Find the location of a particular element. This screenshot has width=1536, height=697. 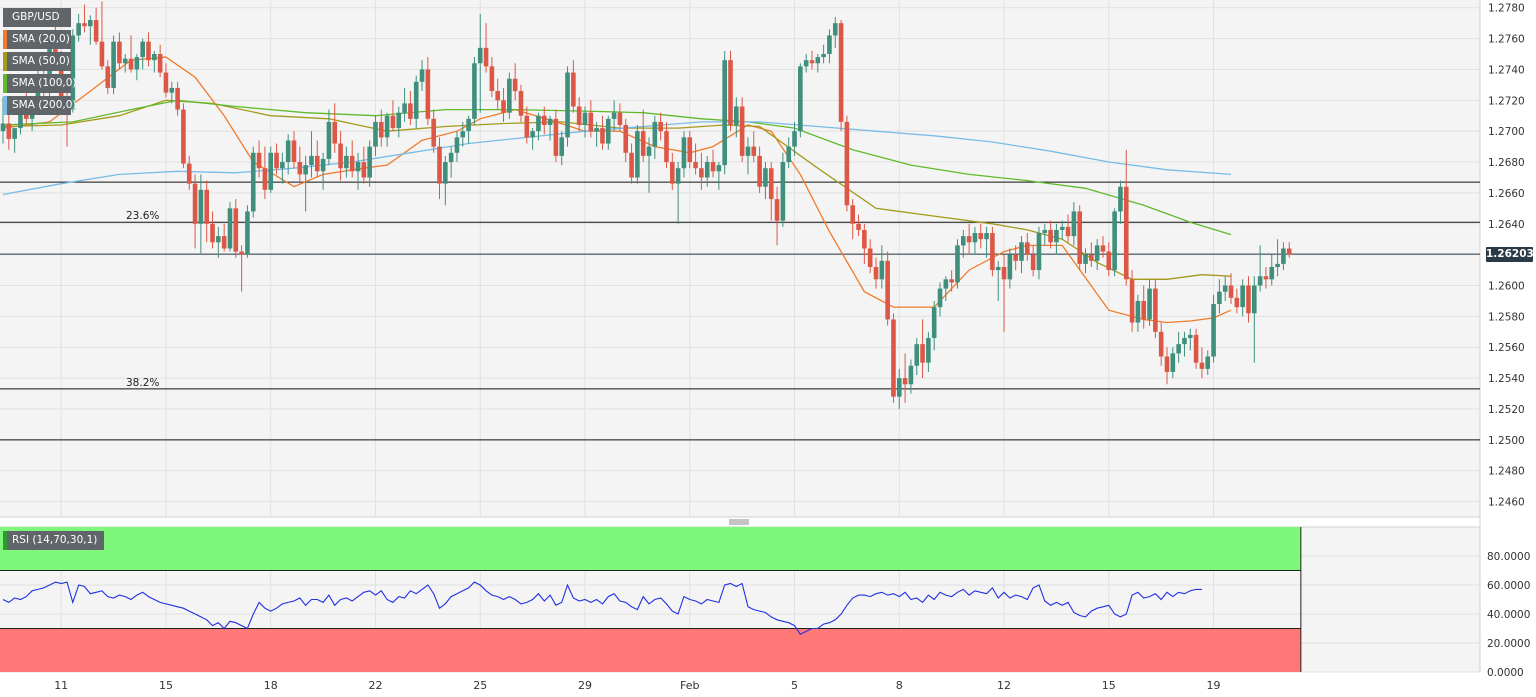

legend-sma-20: SMA (20,0) is located at coordinates (37, 39).